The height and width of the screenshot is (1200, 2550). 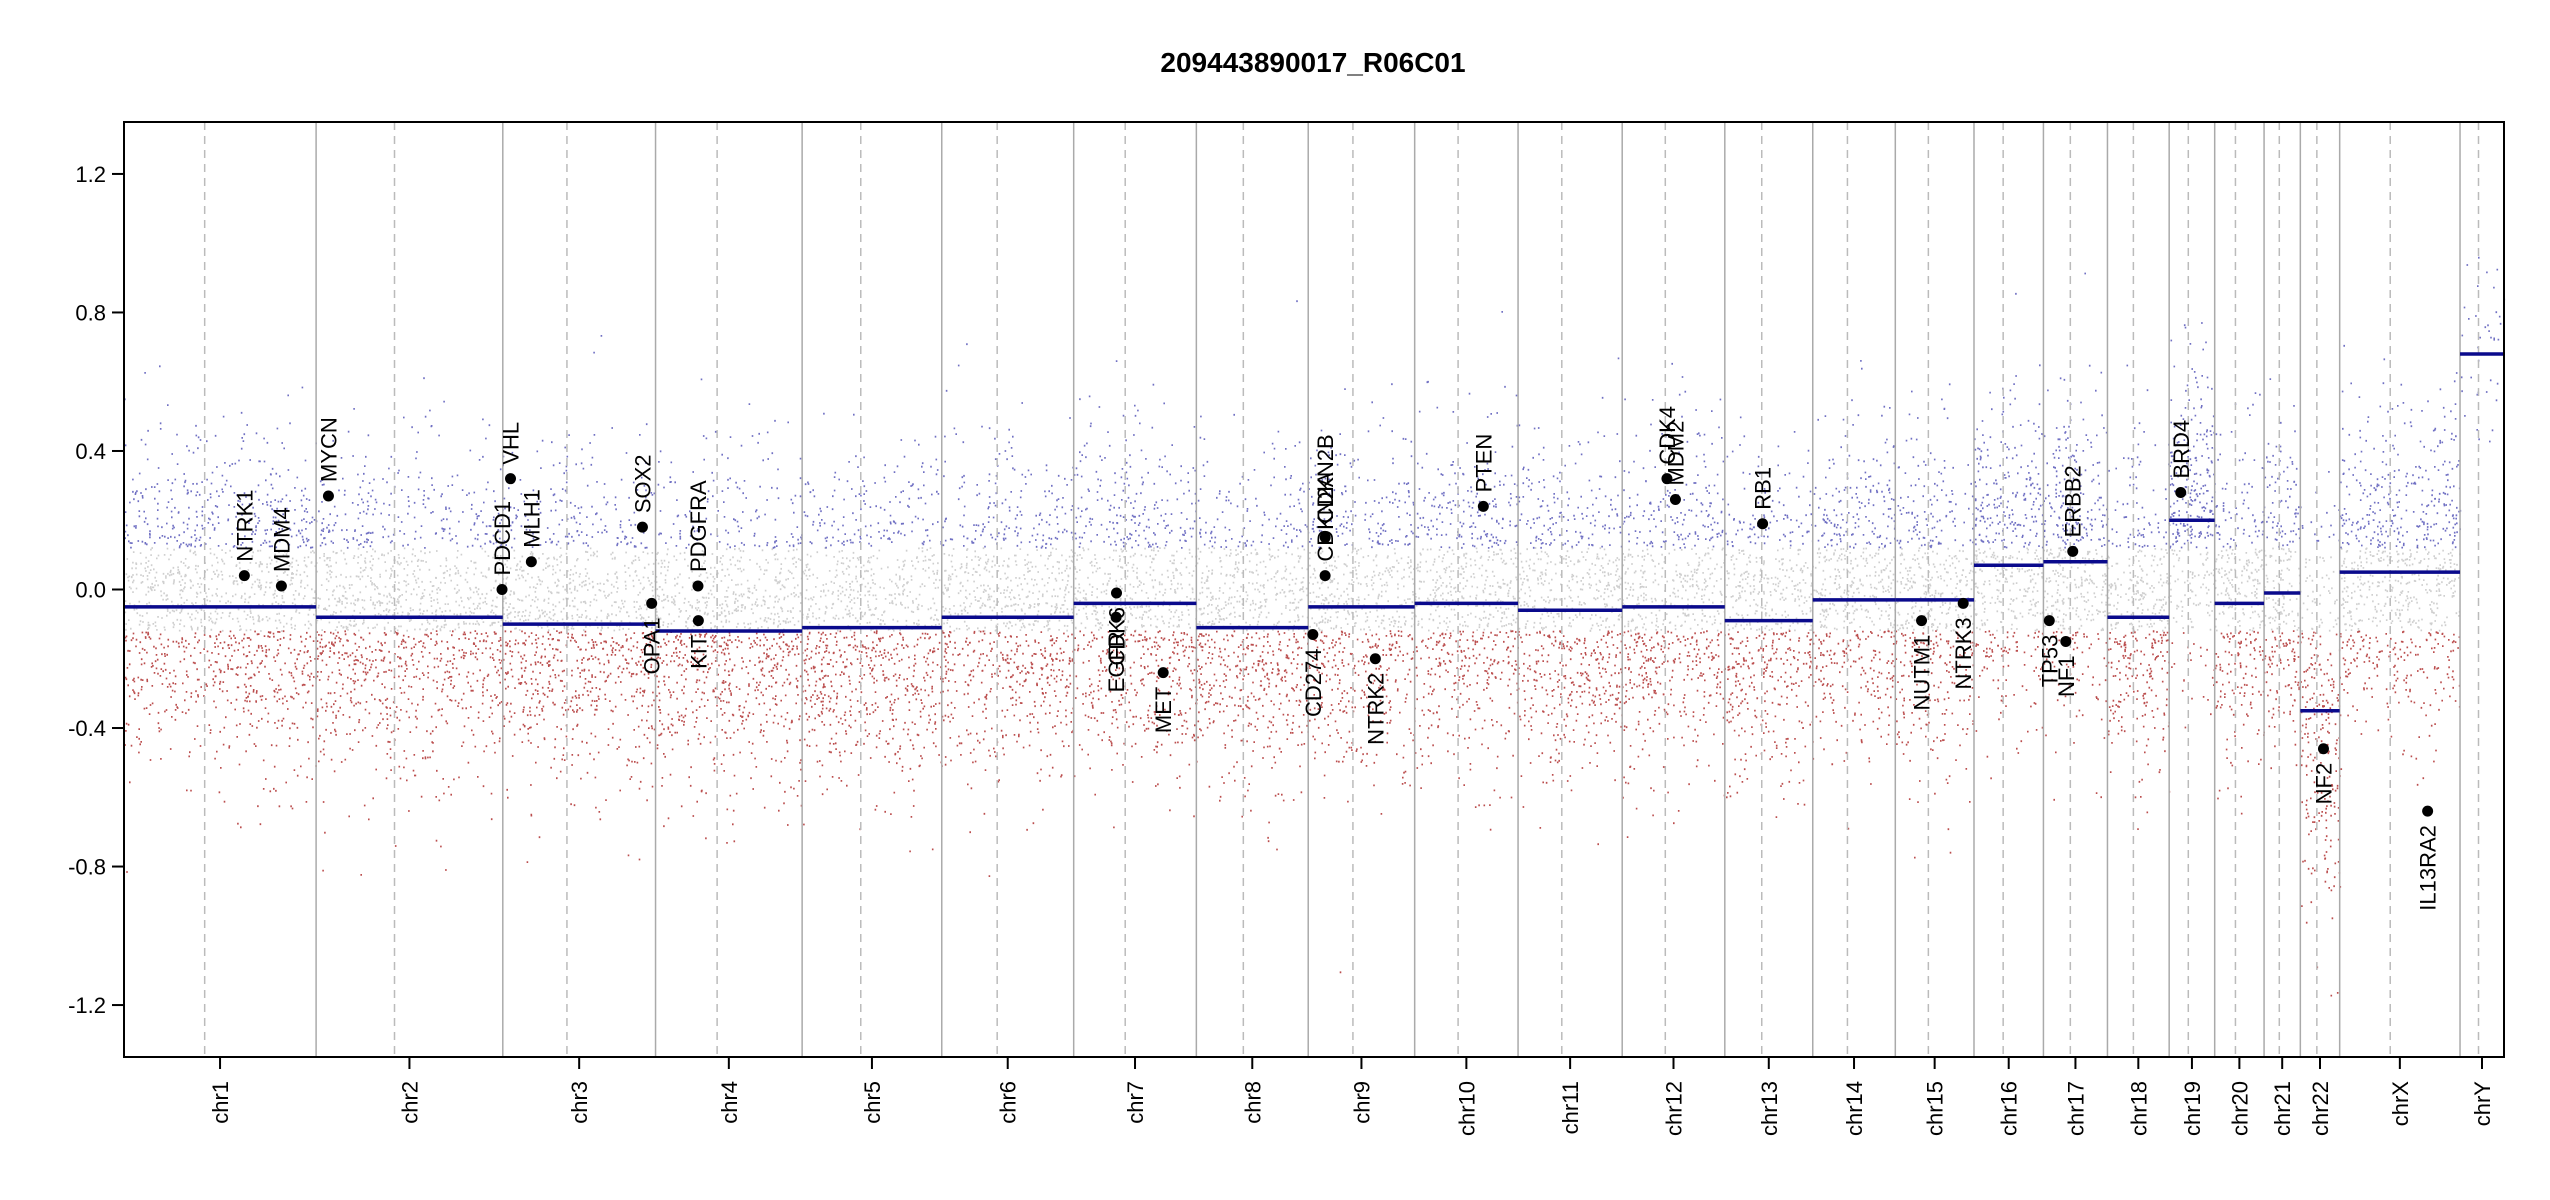 I want to click on gene-il13ra2: IL13RA2, so click(x=2428, y=858).